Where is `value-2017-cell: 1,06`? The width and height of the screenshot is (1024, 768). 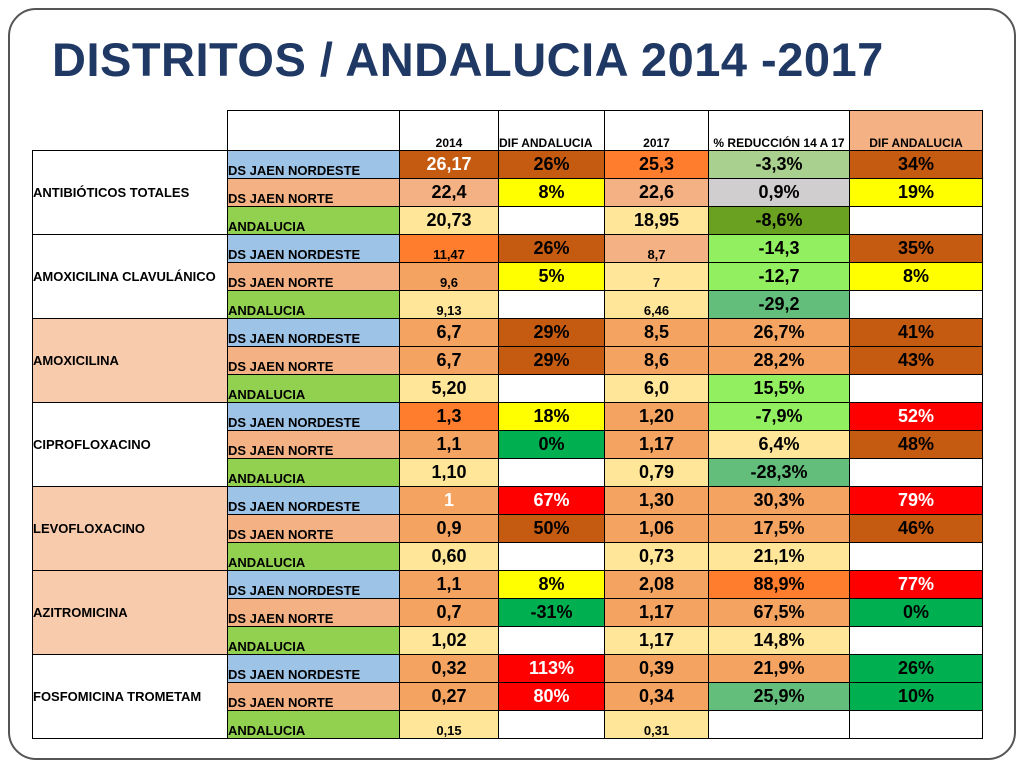 value-2017-cell: 1,06 is located at coordinates (656, 528).